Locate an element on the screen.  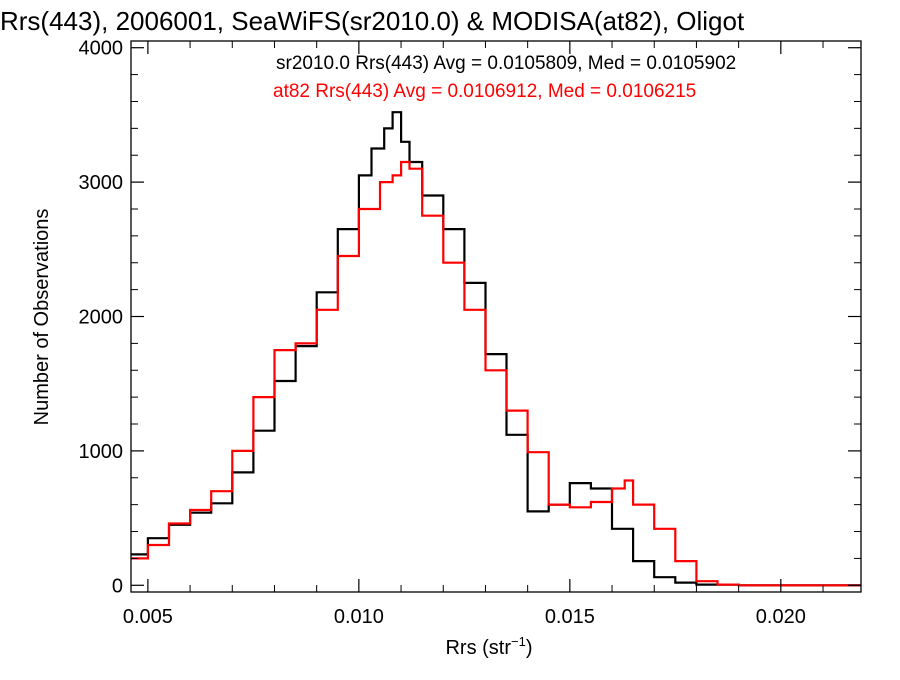
y-tick-label-3: 3000 is located at coordinates (101, 183).